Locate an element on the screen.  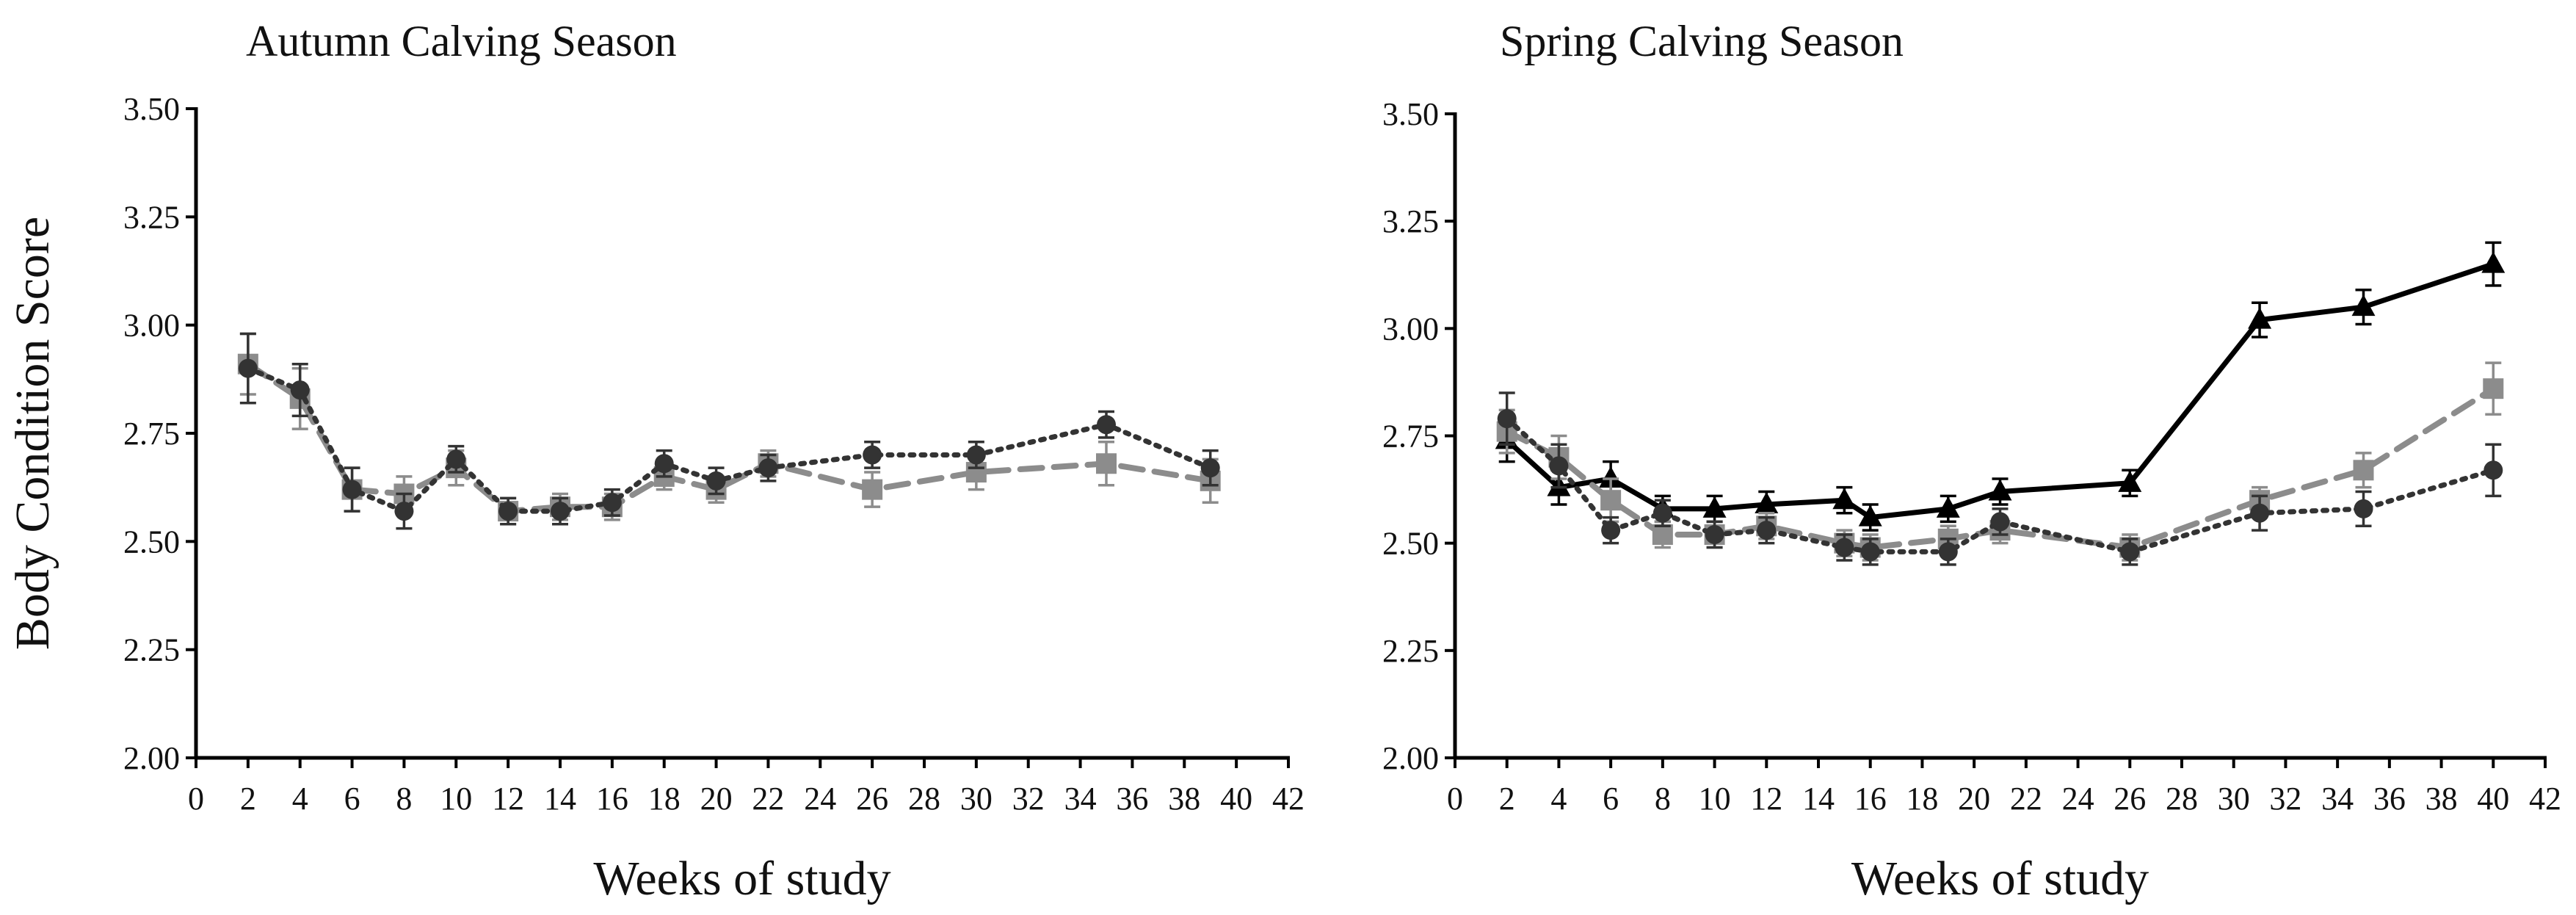
chart-title: Spring Calving Season is located at coordinates (1702, 41).